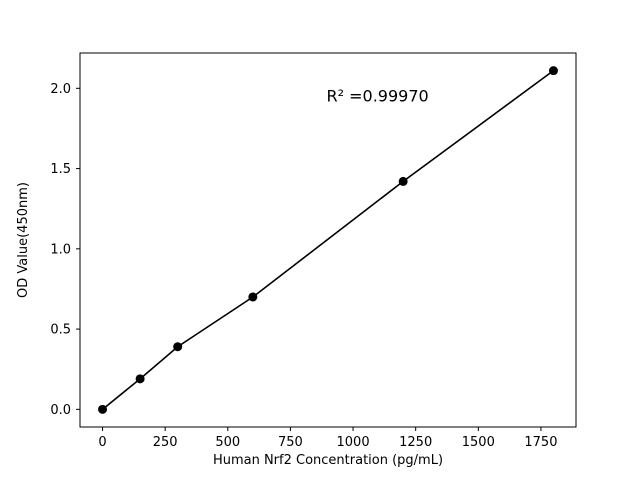  What do you see at coordinates (478, 442) in the screenshot?
I see `x-tick-label: 1500` at bounding box center [478, 442].